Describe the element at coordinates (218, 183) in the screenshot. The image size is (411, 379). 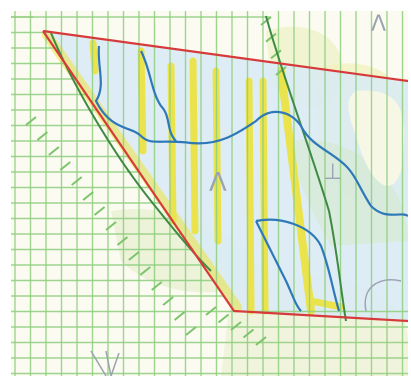
I see `shelter-symbol: Λ` at that location.